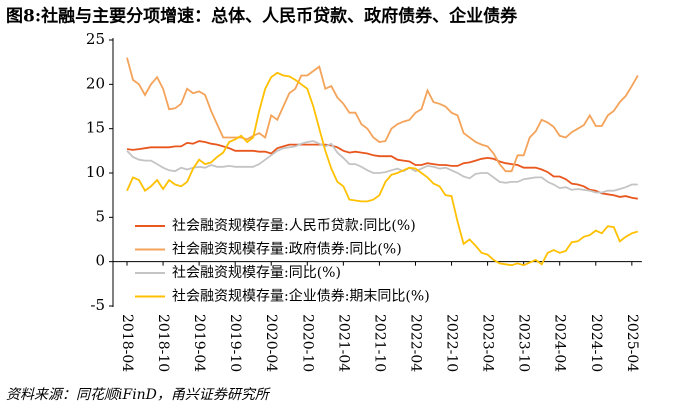  Describe the element at coordinates (524, 343) in the screenshot. I see `x-tick-label: 2023-10` at that location.